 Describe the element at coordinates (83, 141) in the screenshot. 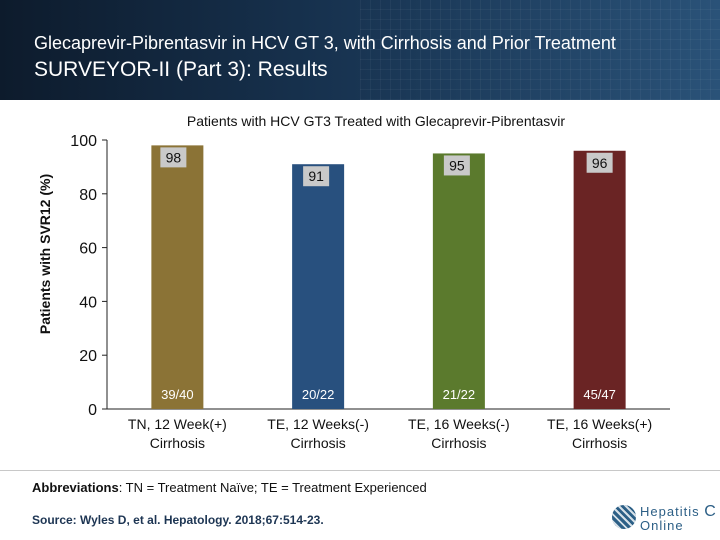

I see `y-tick-label: 100` at that location.